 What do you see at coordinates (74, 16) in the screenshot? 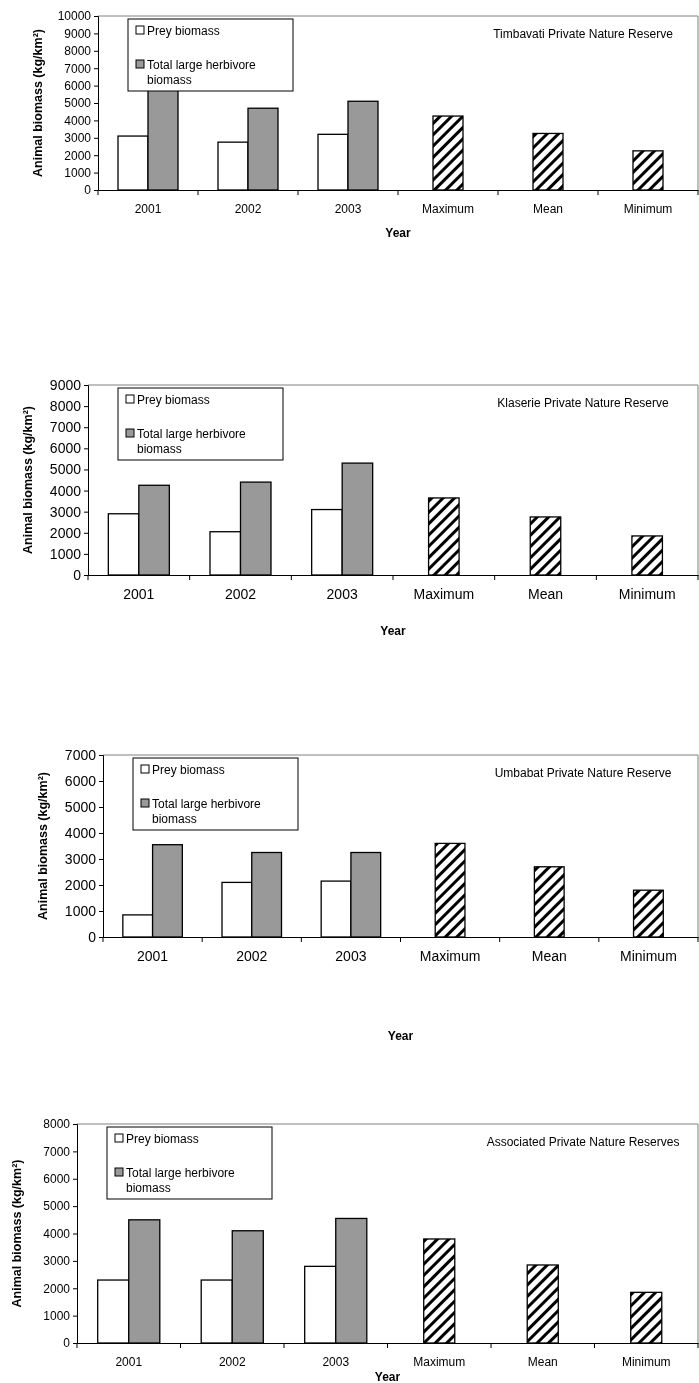
I see `y-tick-label: 10000` at bounding box center [74, 16].